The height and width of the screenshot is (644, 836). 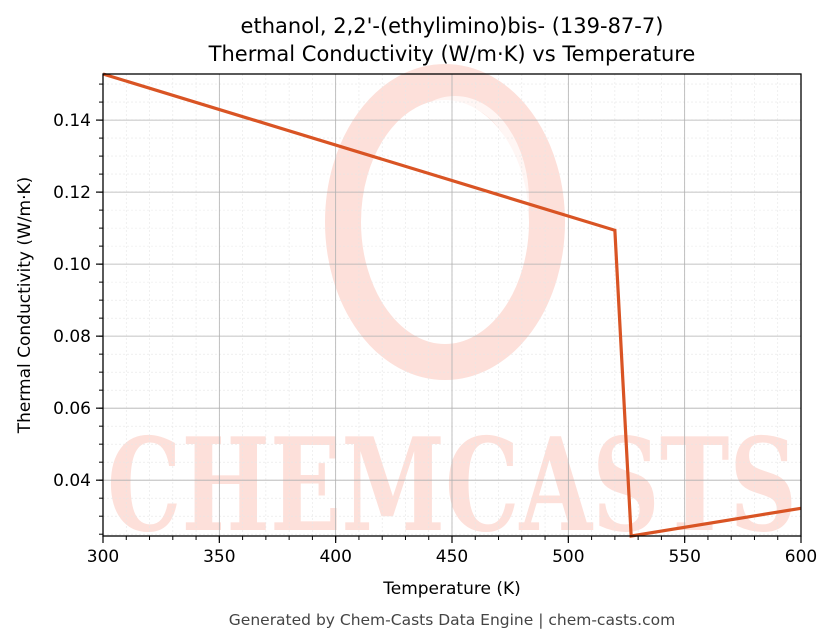 I want to click on y-tick-label: 0.12, so click(x=72, y=193).